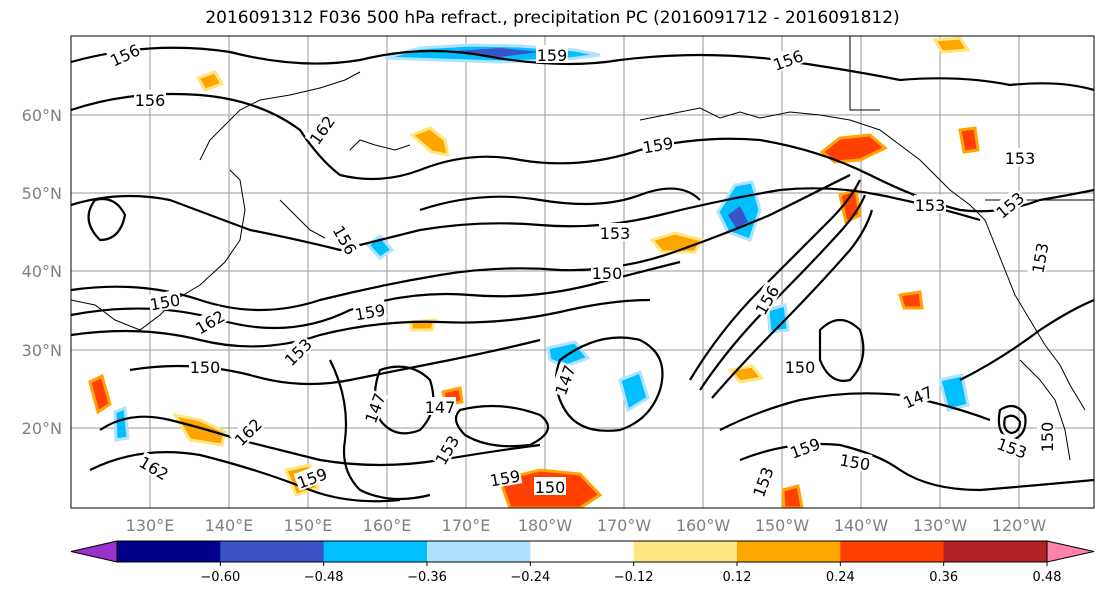  Describe the element at coordinates (1047, 577) in the screenshot. I see `colorbar-tick-label: 0.48` at that location.